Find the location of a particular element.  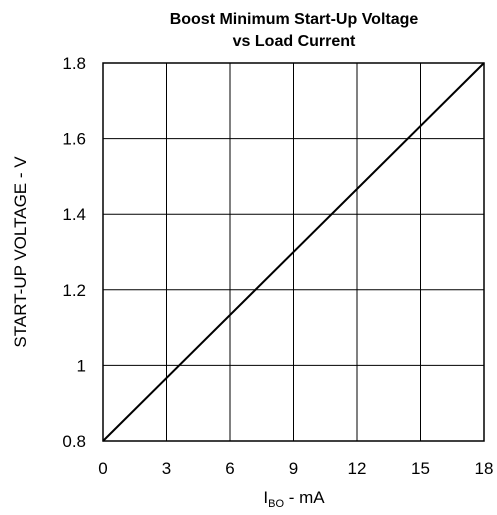

x-axis-label: IBO - mA is located at coordinates (294, 499).